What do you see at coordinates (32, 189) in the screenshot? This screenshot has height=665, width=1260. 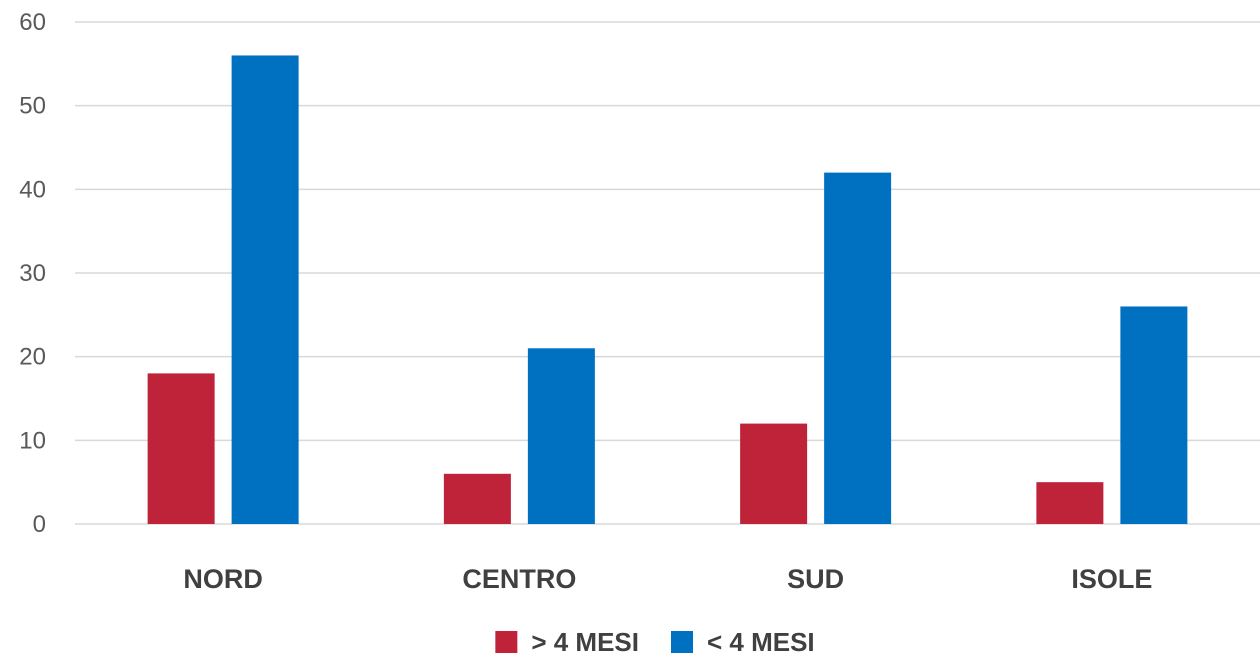 I see `y-tick-label: 40` at bounding box center [32, 189].